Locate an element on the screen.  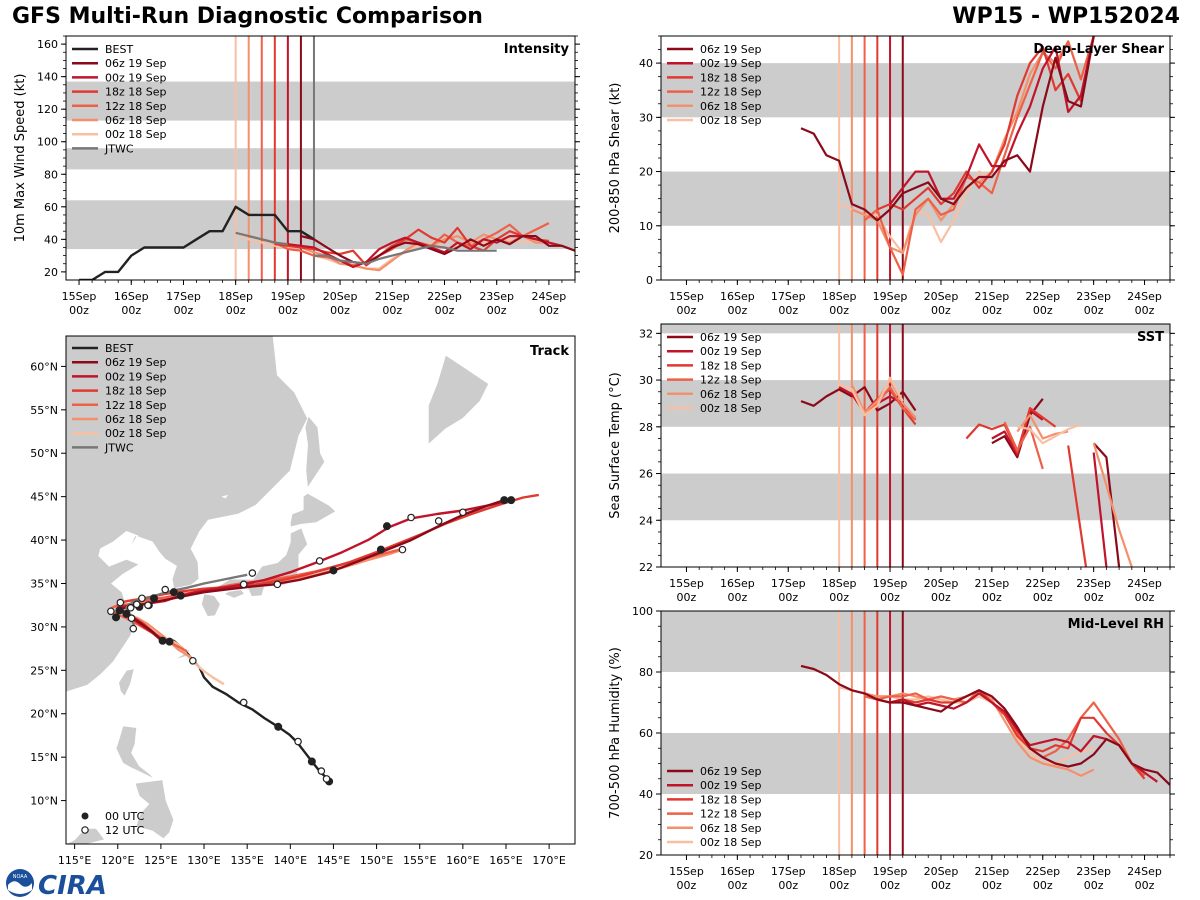
land-kyushu is located at coordinates (210, 605).